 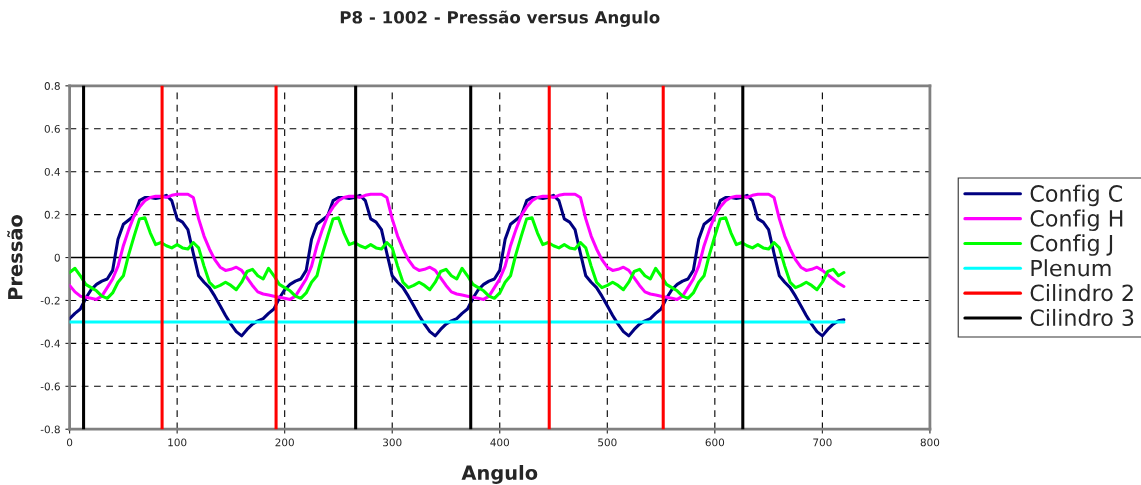 I want to click on x-tick-label: 500, so click(x=607, y=442).